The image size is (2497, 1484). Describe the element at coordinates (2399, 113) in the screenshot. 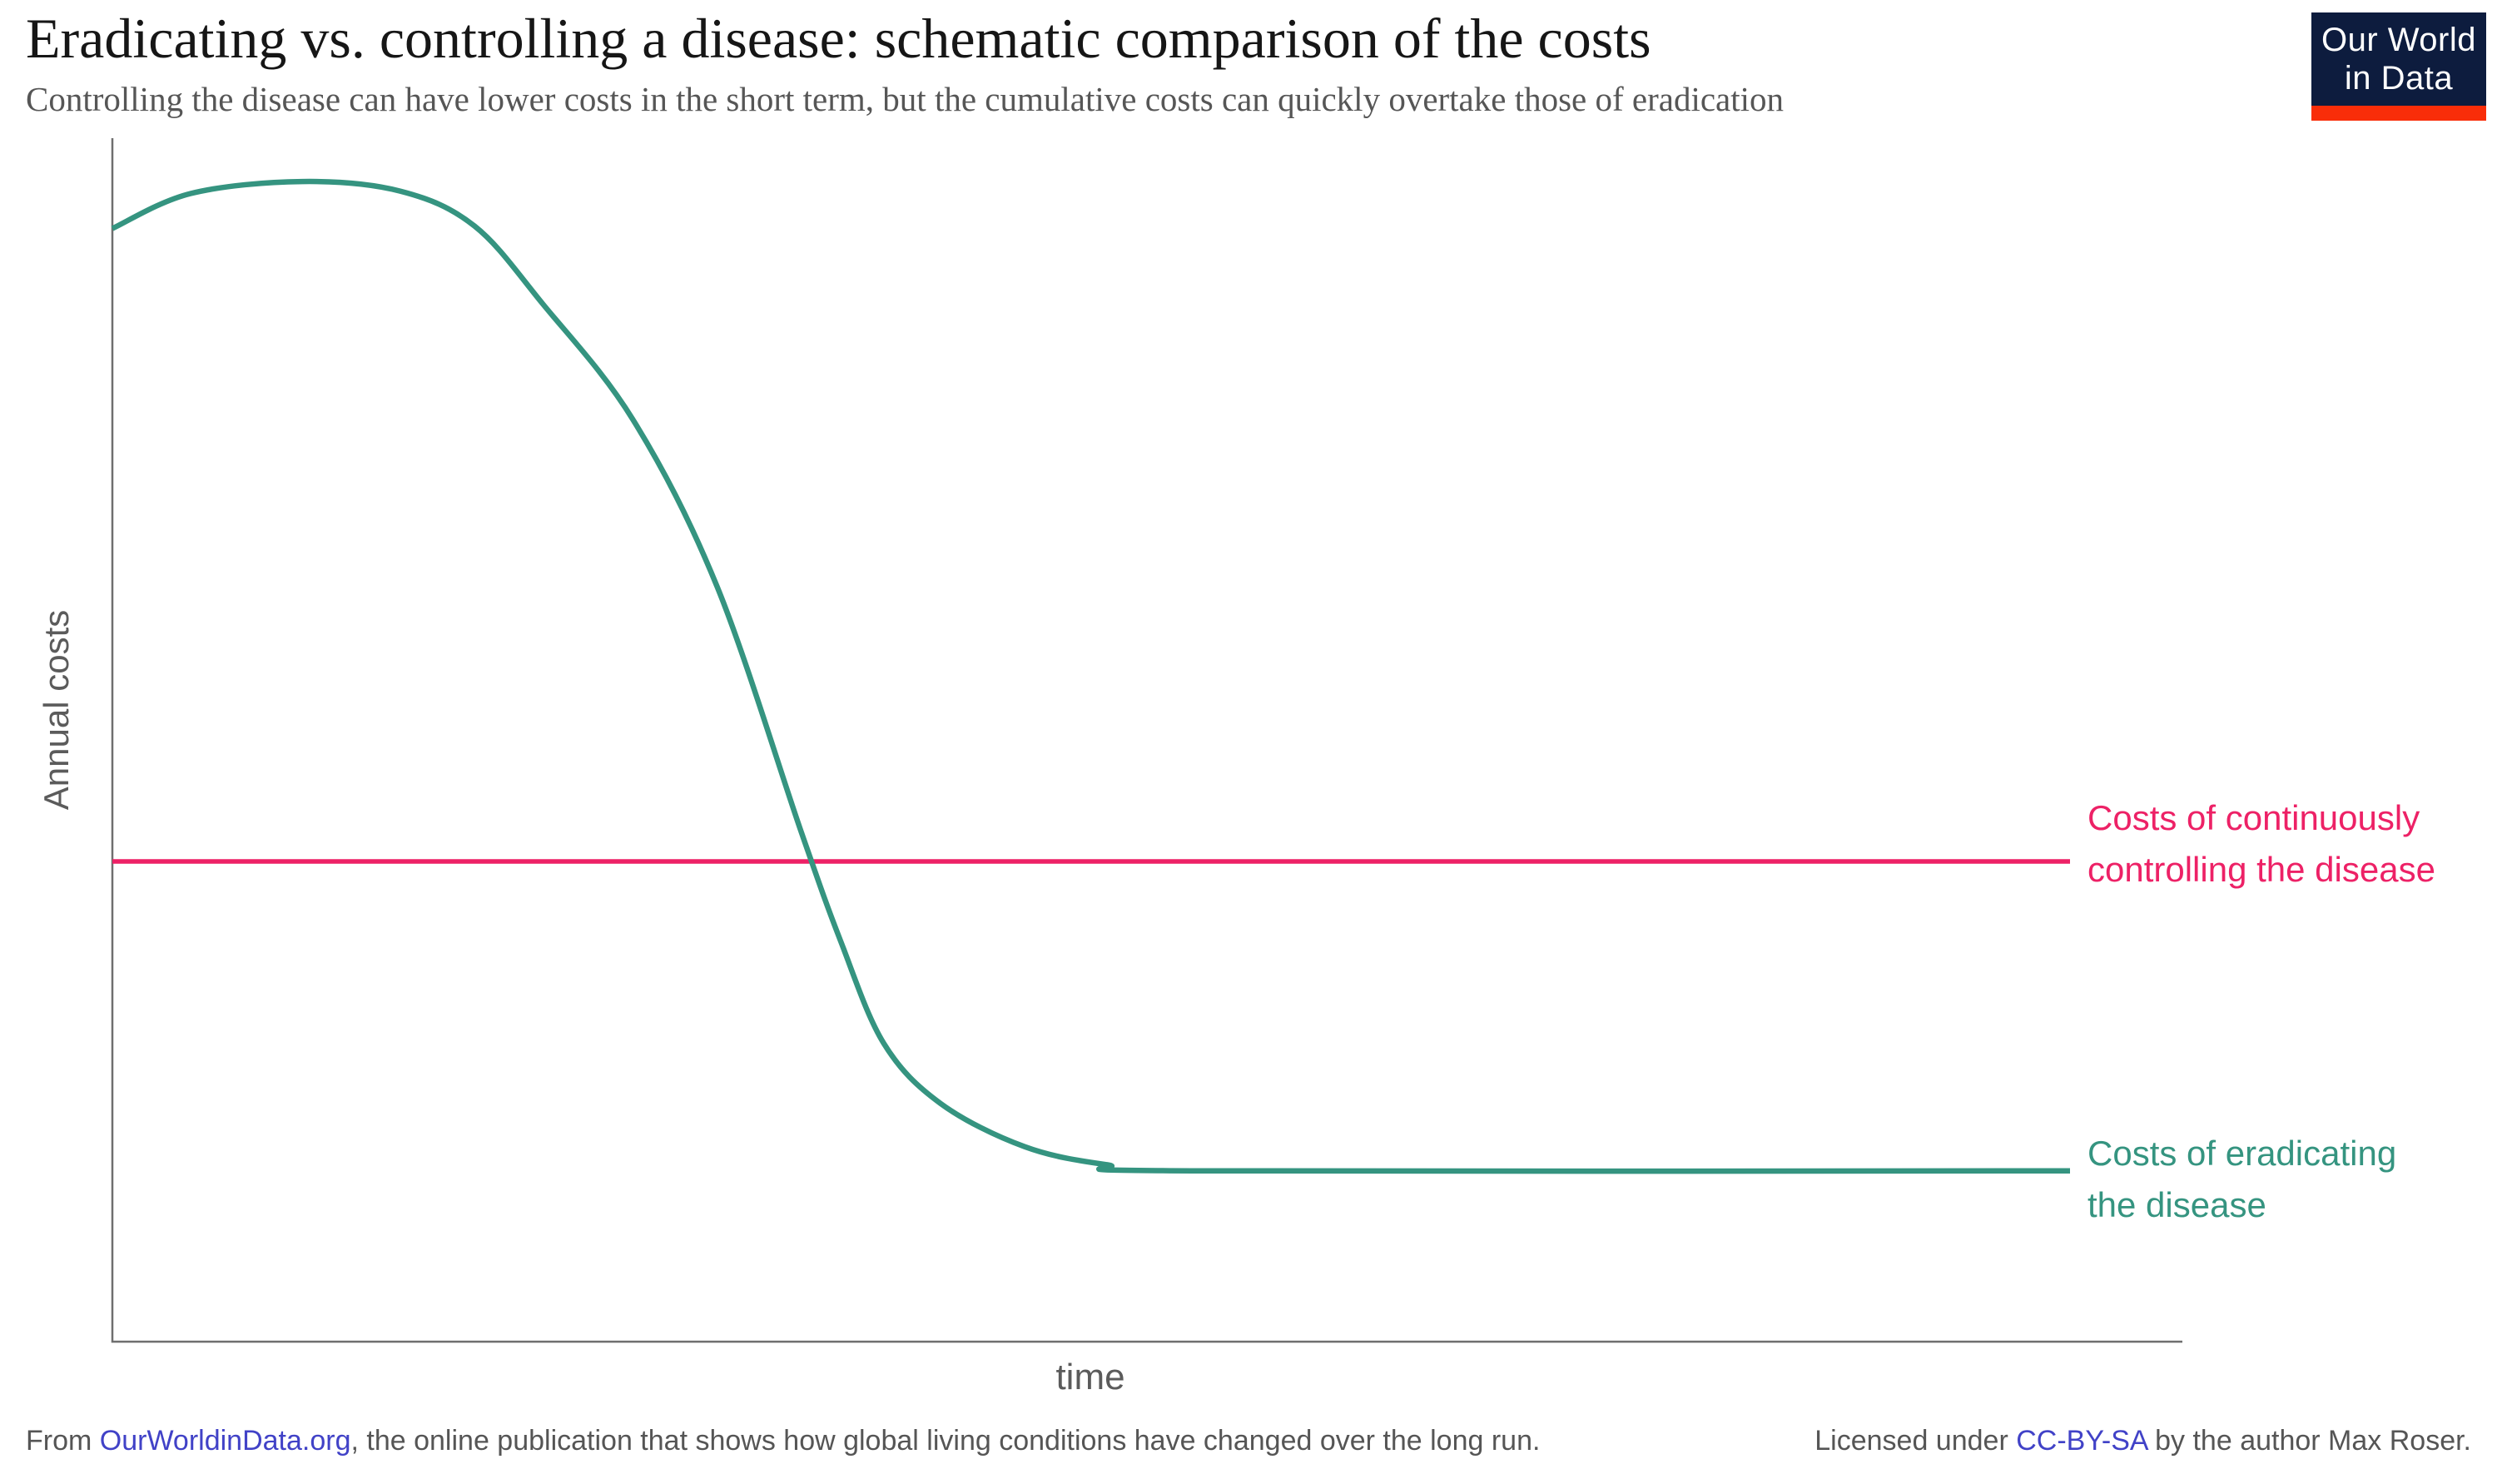

I see `owid-logo-red-bar` at that location.